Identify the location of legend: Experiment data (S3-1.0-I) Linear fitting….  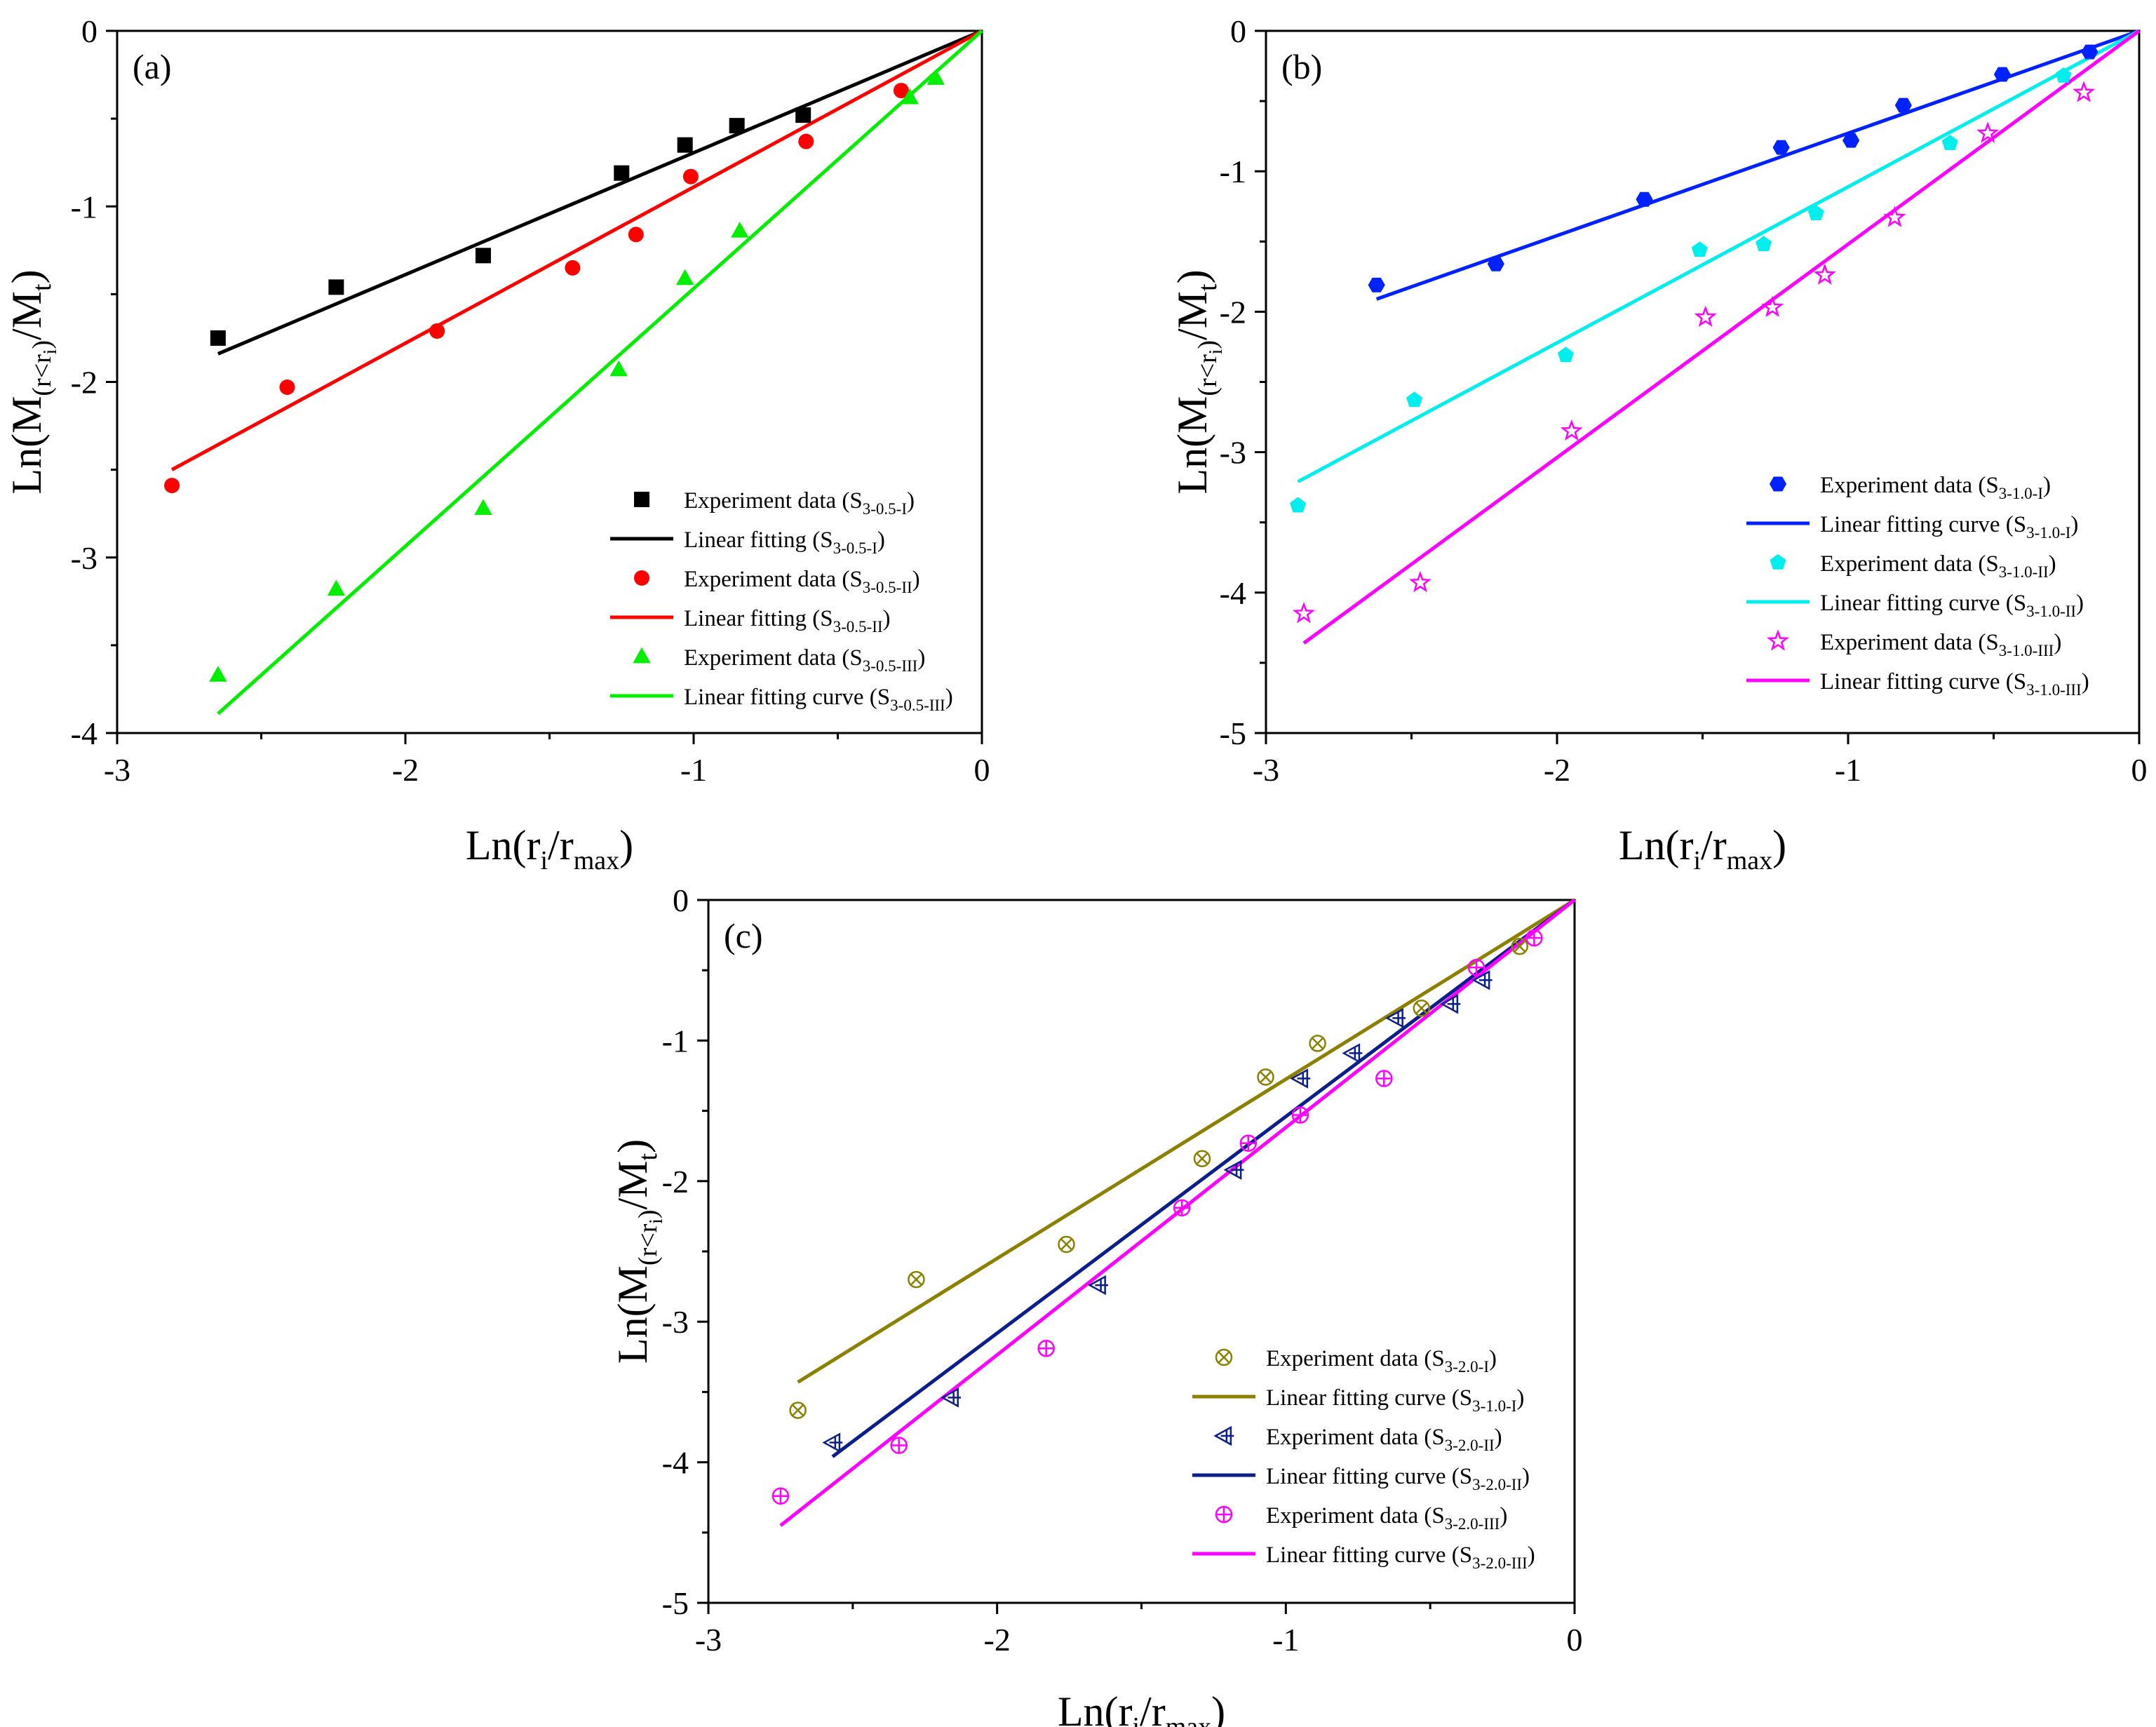
(1917, 586).